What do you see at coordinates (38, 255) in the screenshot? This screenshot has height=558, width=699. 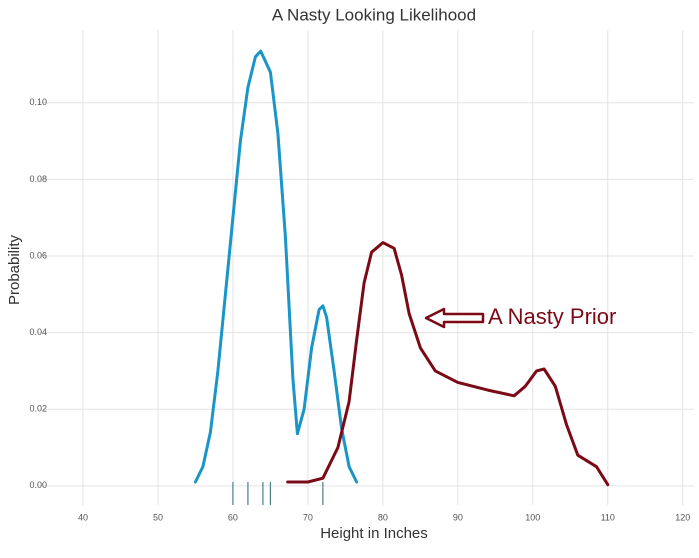 I see `y-tick-label: 0.06` at bounding box center [38, 255].